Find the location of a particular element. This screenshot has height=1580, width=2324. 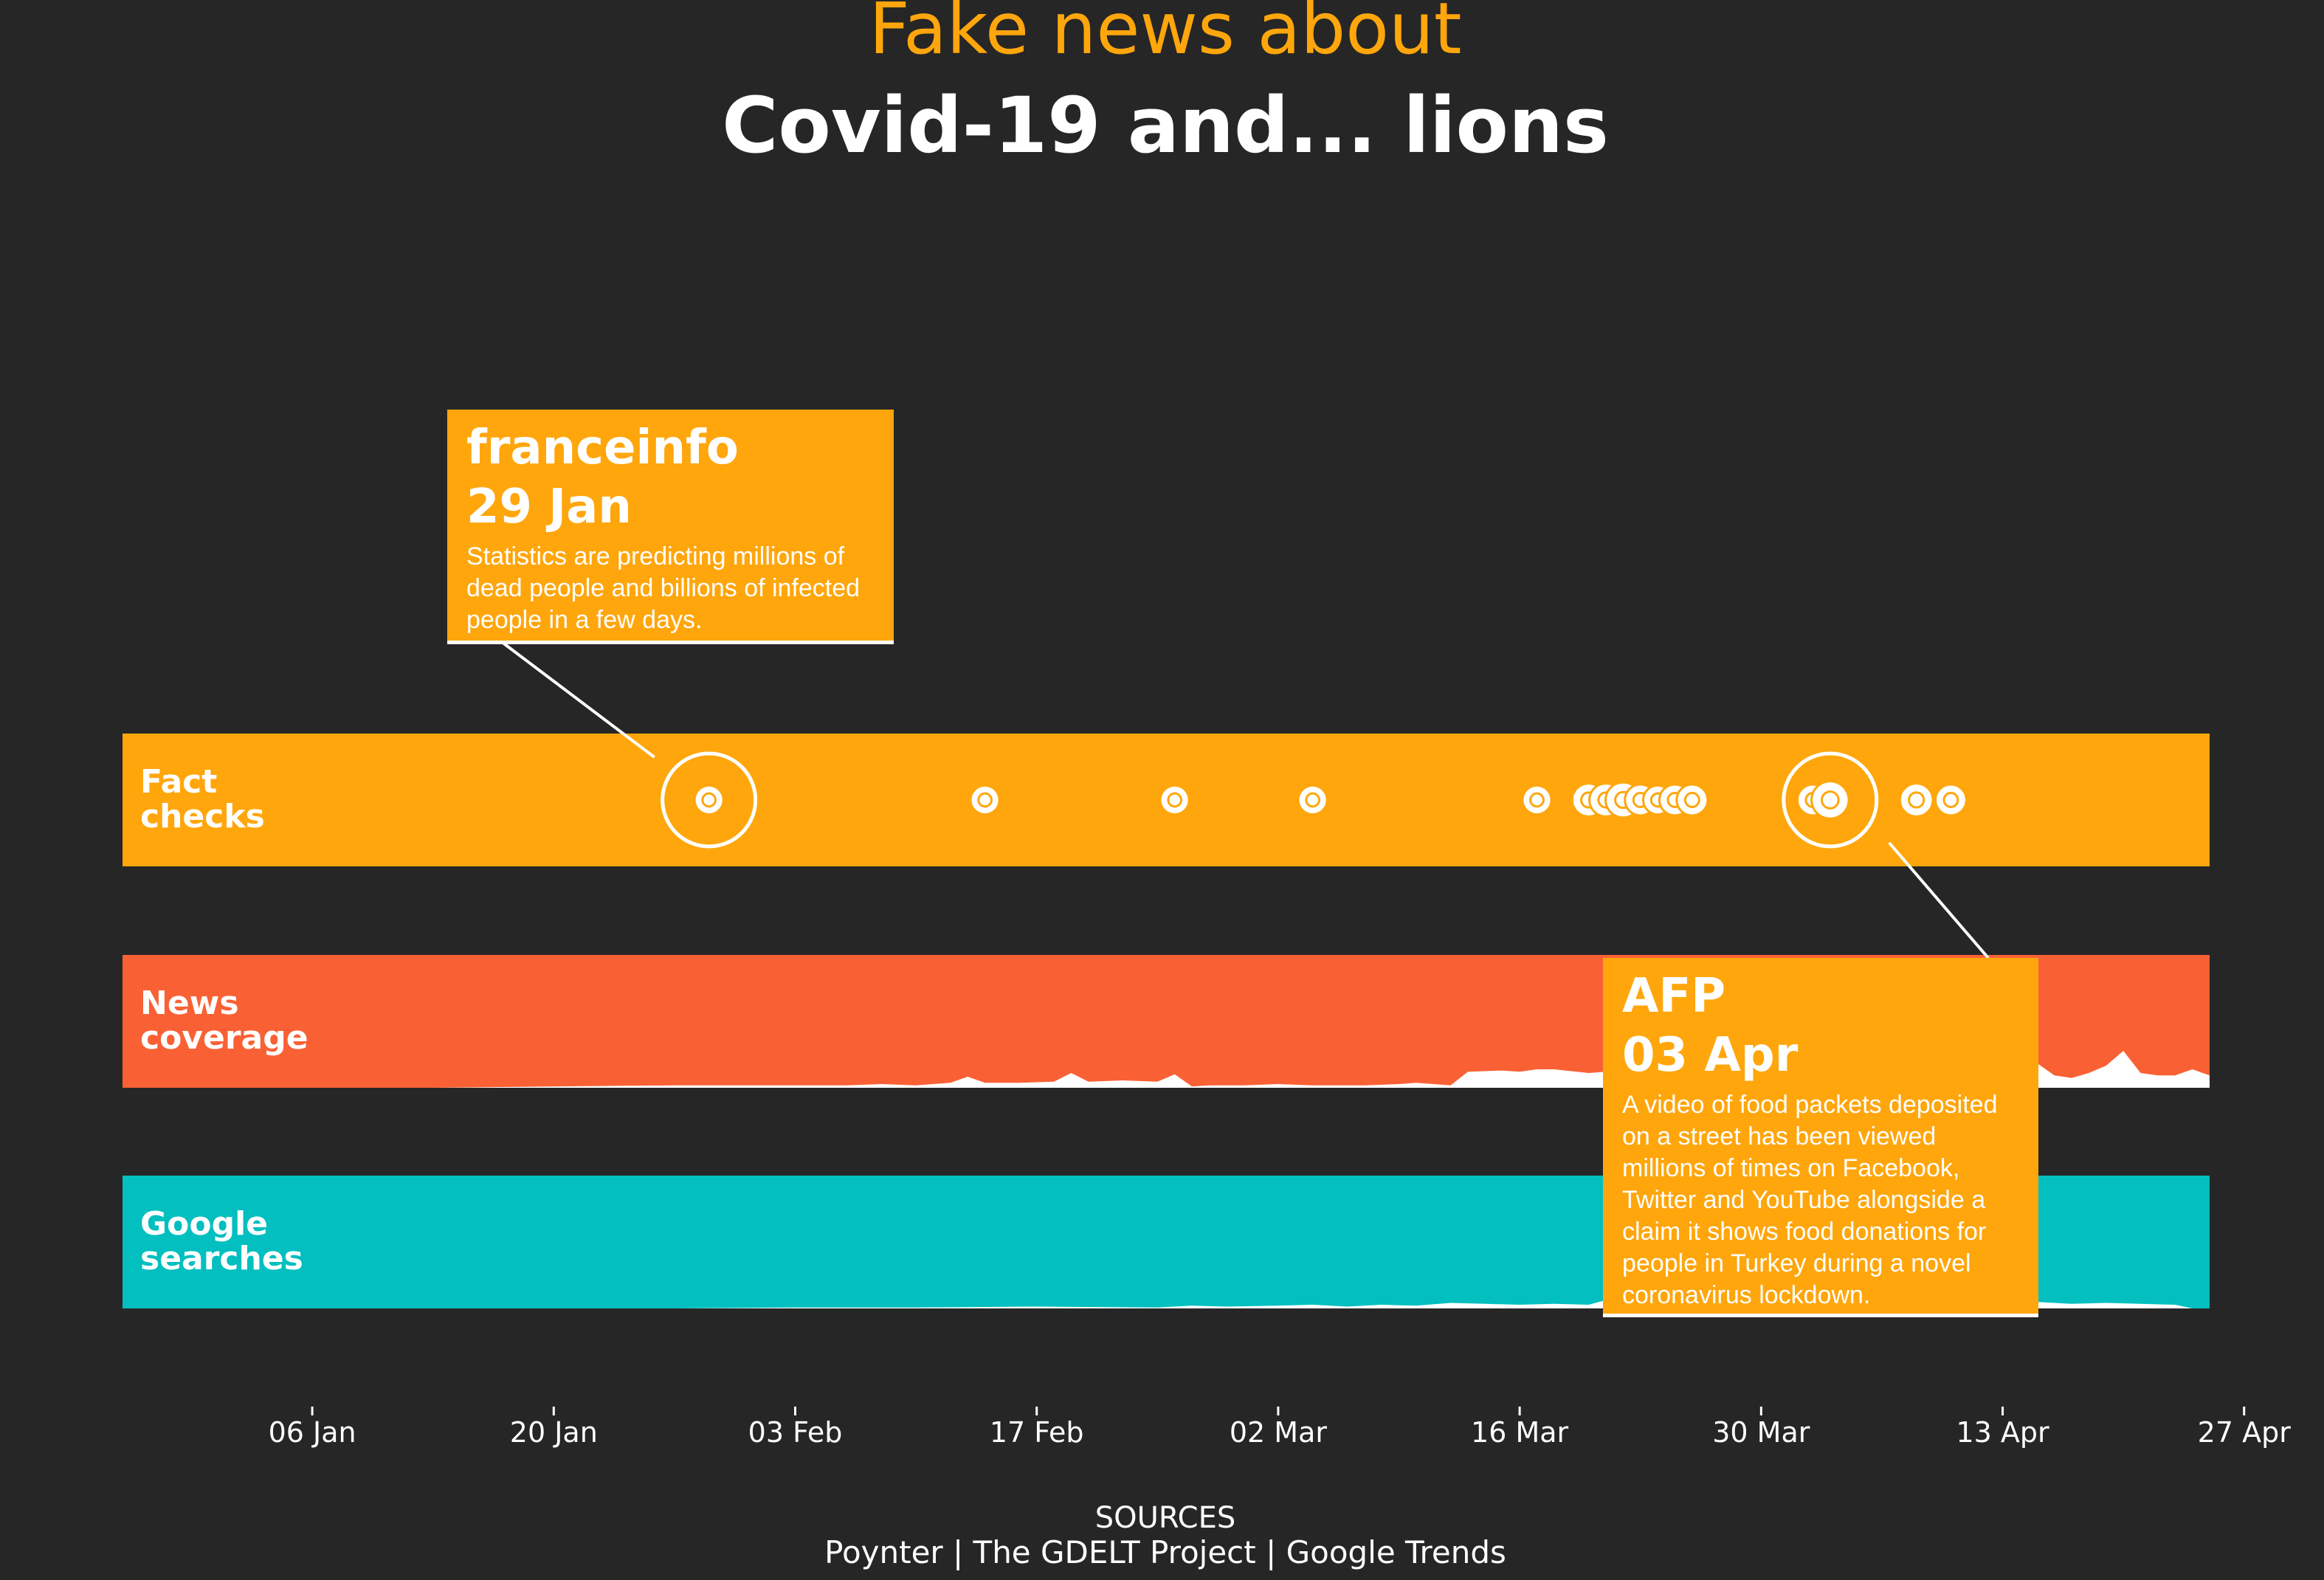

news-coverage-label-line-1: News is located at coordinates (190, 1003).